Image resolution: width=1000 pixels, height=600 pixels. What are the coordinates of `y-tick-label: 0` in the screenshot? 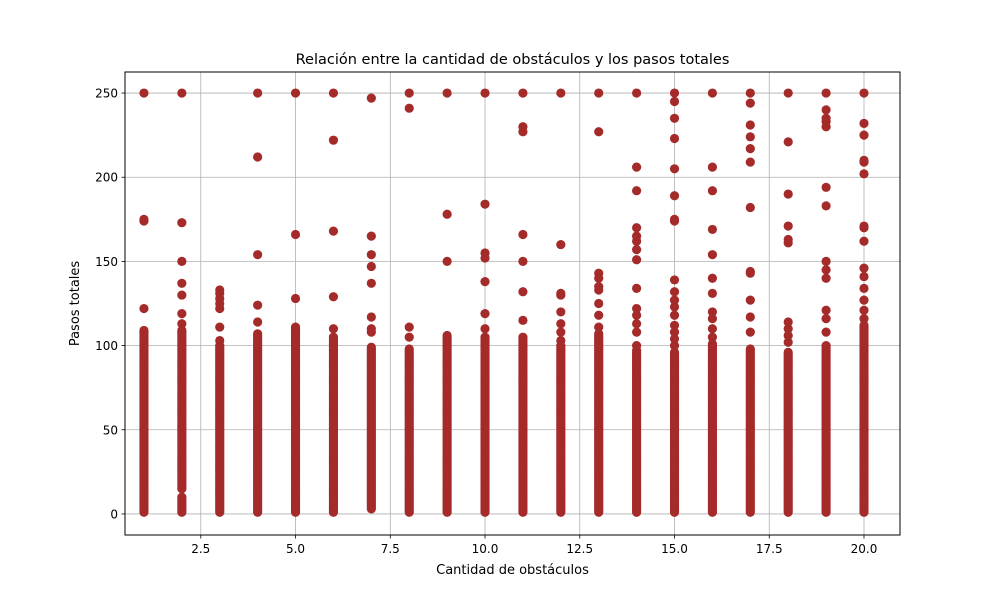 It's located at (114, 514).